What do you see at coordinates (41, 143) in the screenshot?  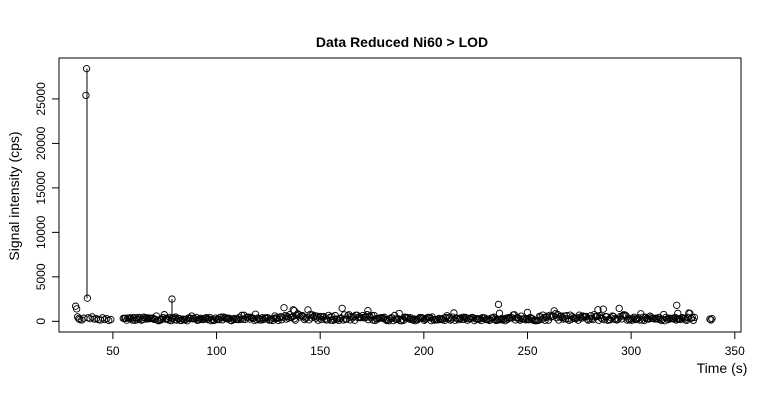 I see `y-tick-label: 20000` at bounding box center [41, 143].